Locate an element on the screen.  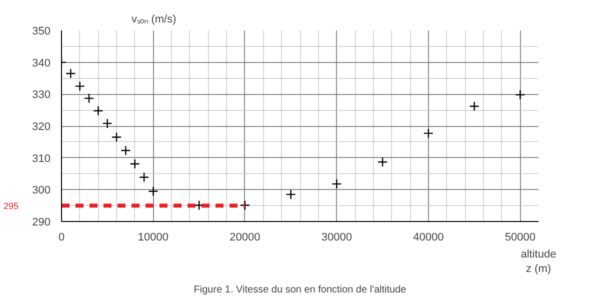
y-tick-label: 310 is located at coordinates (41, 158).